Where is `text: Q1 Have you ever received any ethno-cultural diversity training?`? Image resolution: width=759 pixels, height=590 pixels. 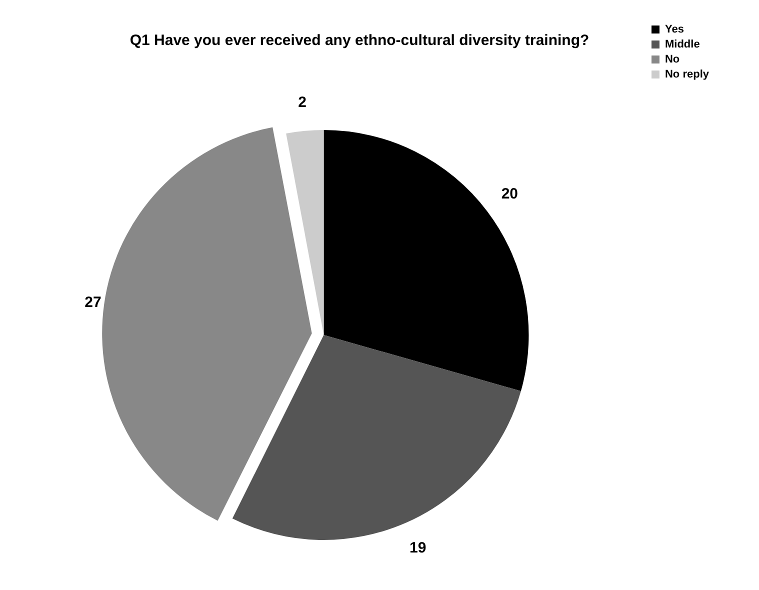
text: Q1 Have you ever received any ethno-cultural diversity training? is located at coordinates (360, 41).